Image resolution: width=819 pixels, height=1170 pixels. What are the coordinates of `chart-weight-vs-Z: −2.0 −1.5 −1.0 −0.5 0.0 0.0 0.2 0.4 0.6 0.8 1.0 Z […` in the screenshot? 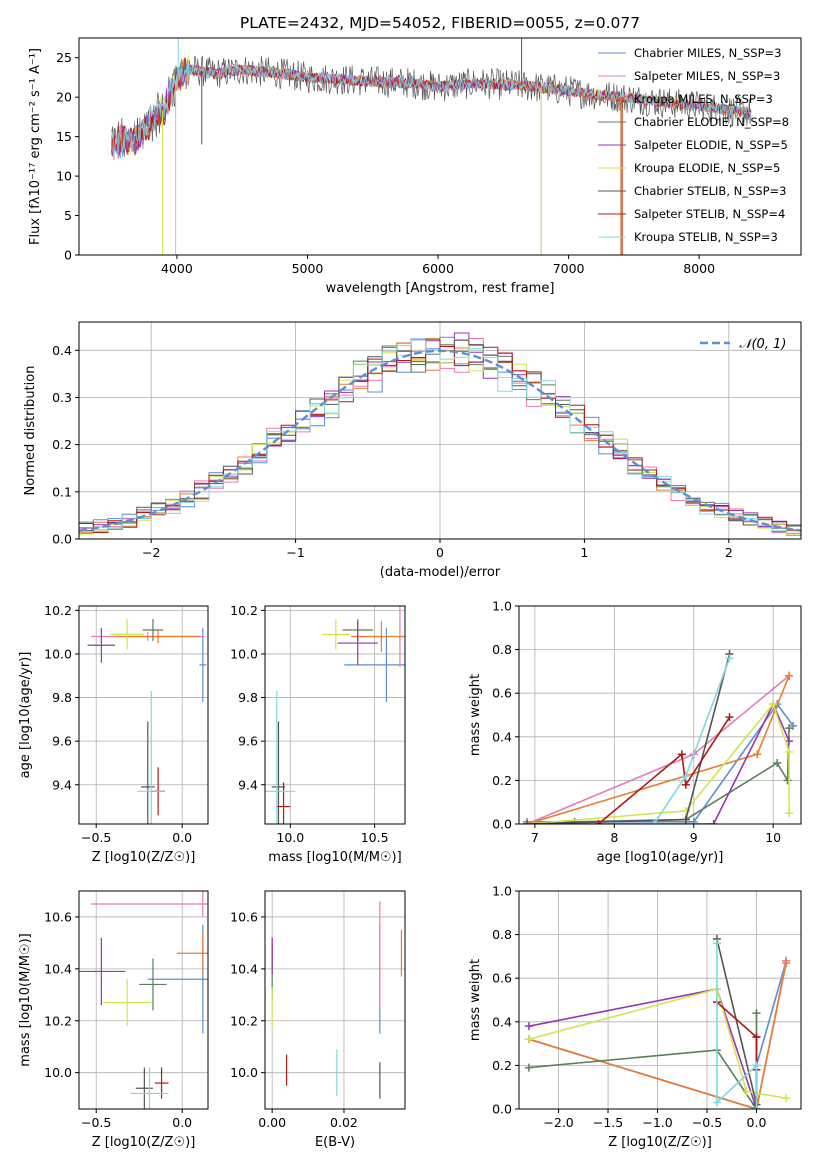 It's located at (635, 1017).